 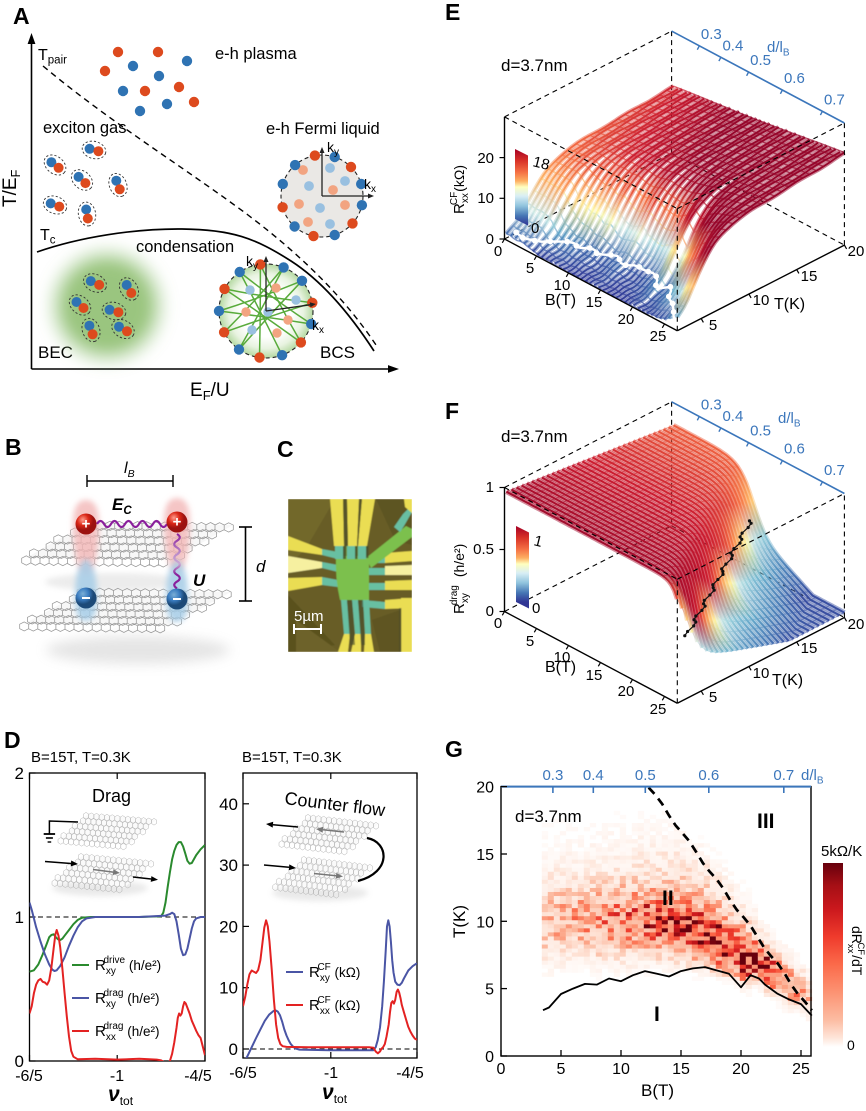 What do you see at coordinates (84, 128) in the screenshot?
I see `svg-text: exciton gas` at bounding box center [84, 128].